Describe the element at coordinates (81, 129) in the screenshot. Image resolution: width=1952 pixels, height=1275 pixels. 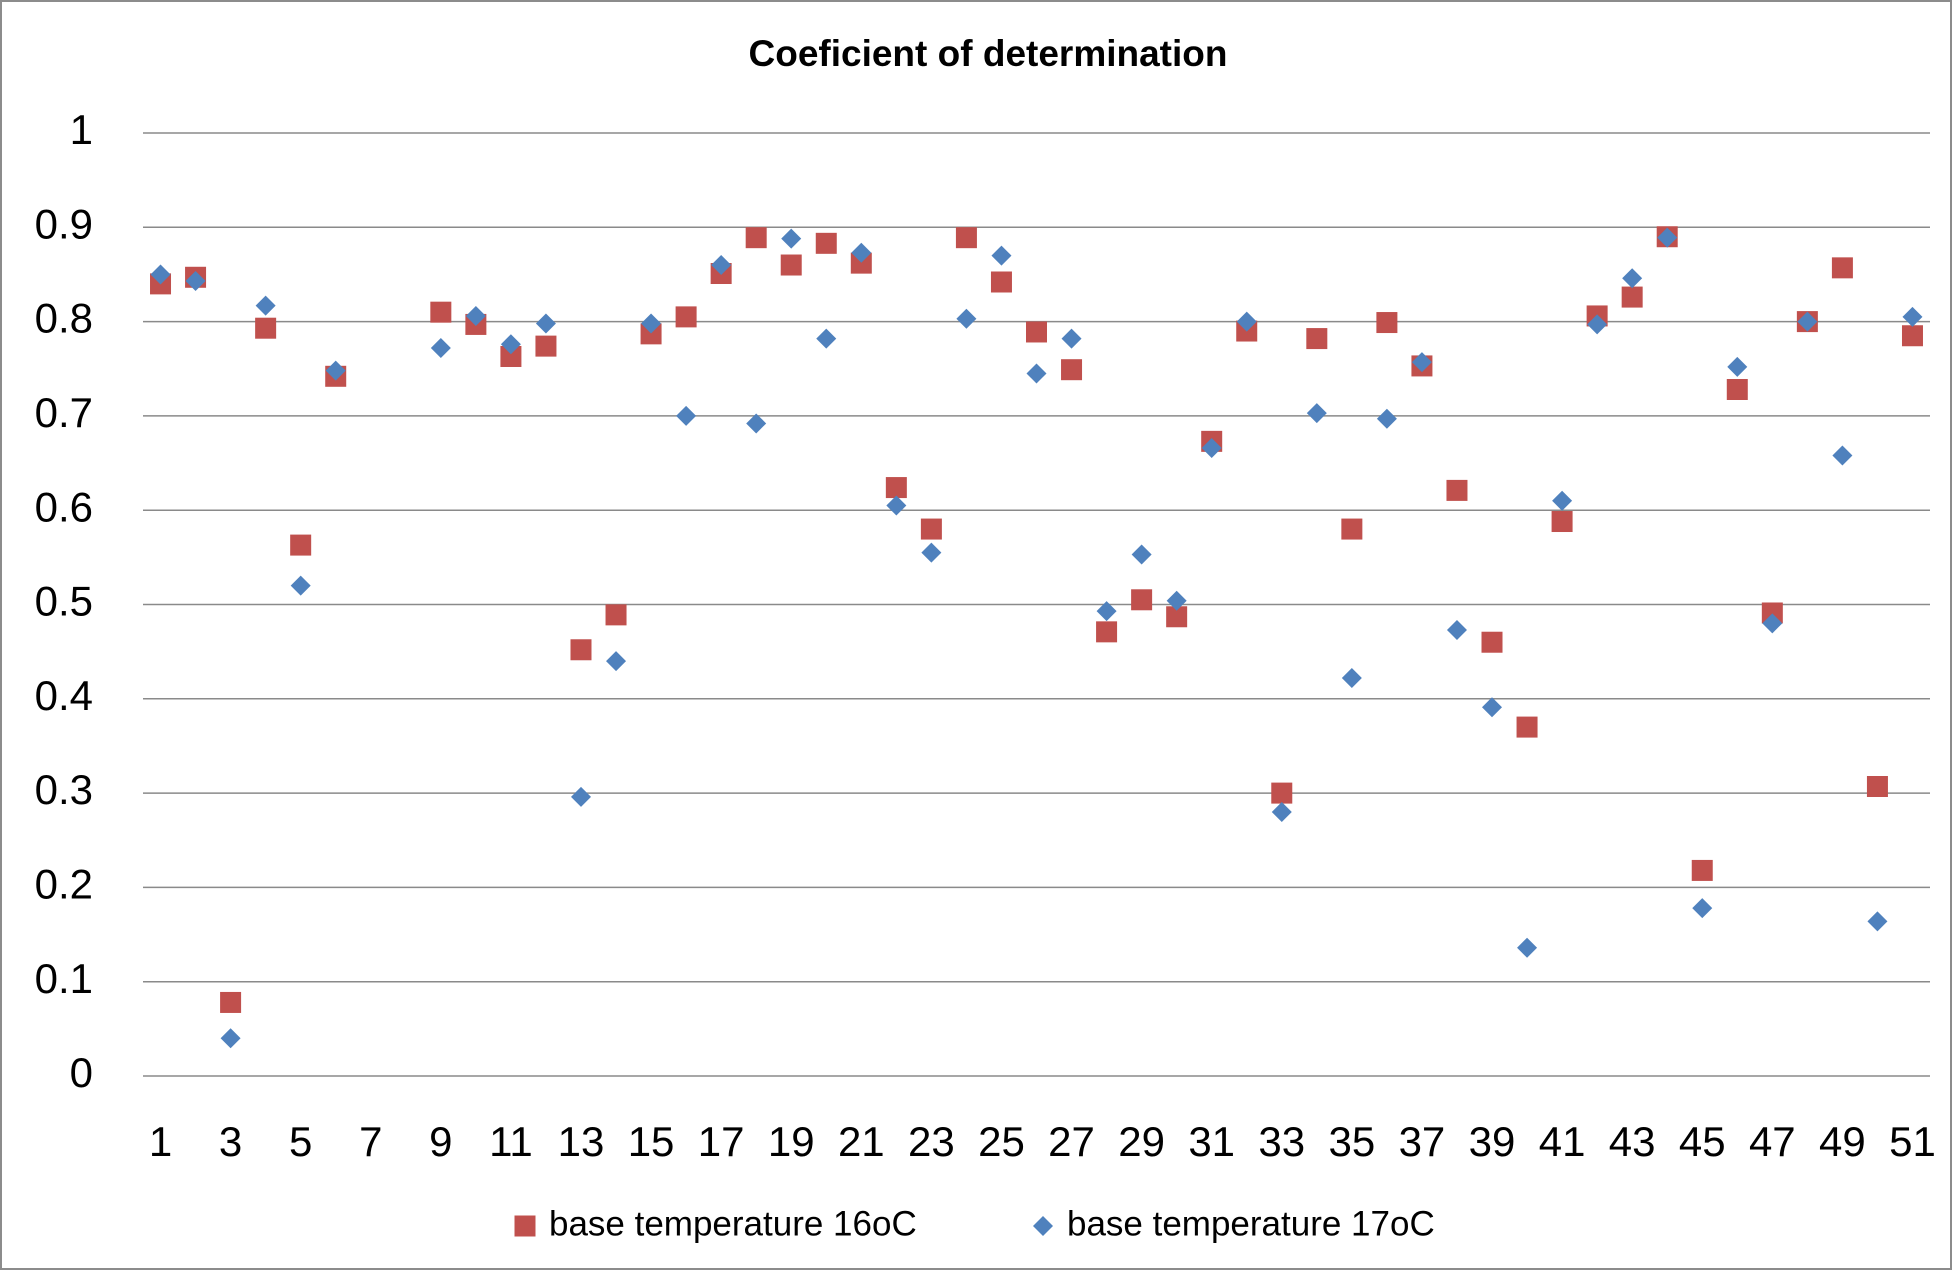
I see `y-tick-label: 1` at that location.